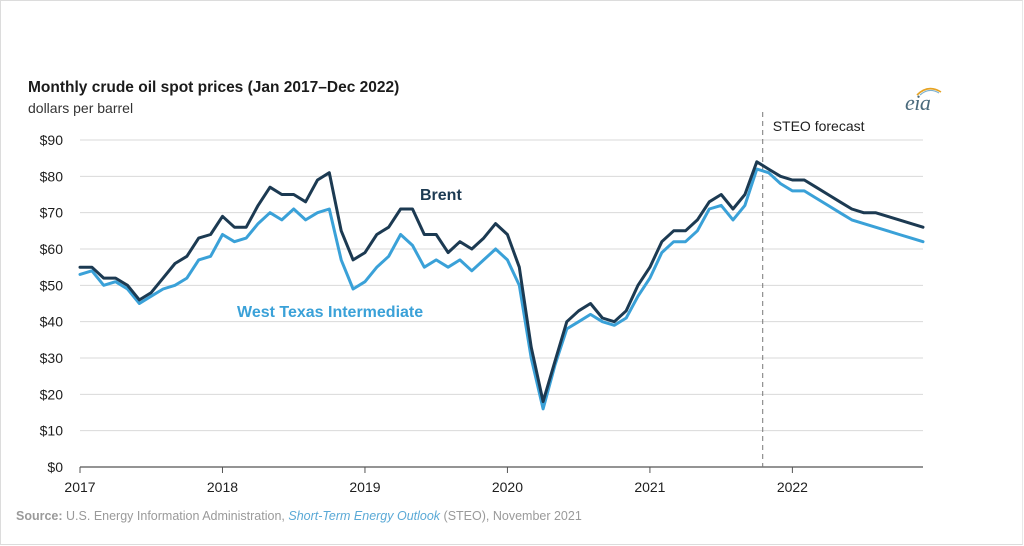 Image resolution: width=1024 pixels, height=546 pixels. Describe the element at coordinates (39, 516) in the screenshot. I see `source-label: Source:` at that location.